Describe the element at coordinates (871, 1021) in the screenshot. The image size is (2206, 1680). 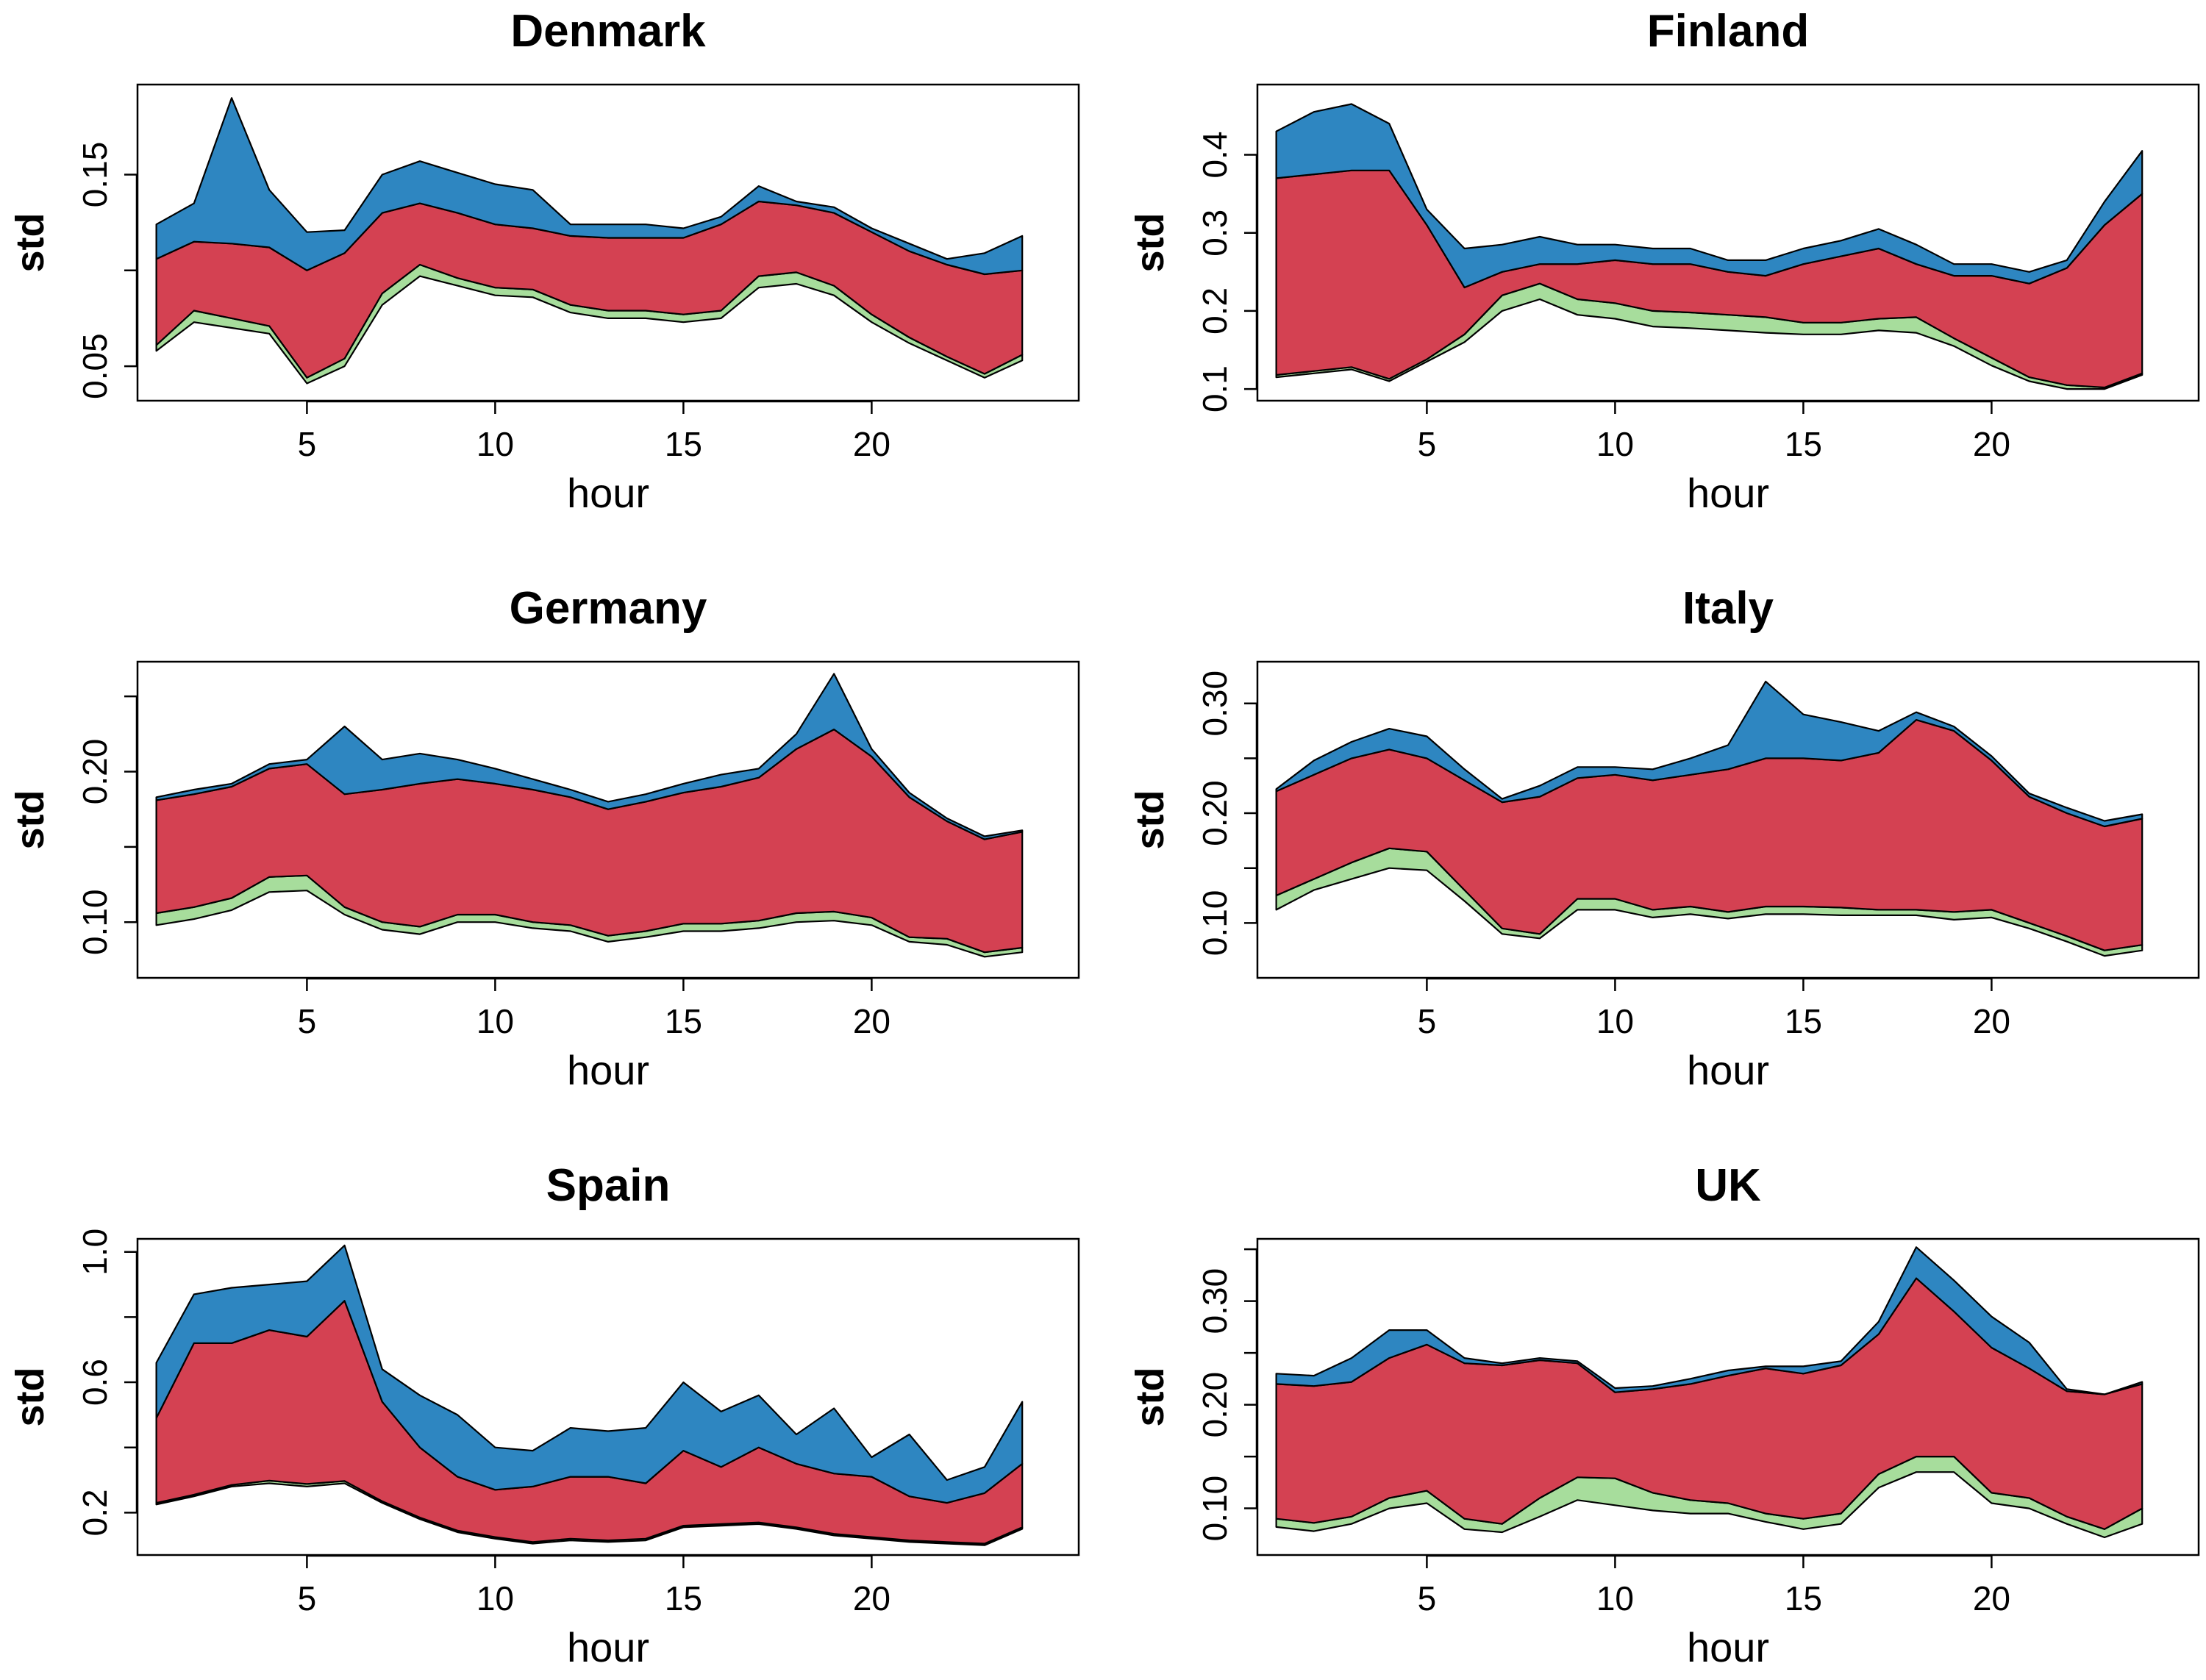
I see `x-tick-label-germany: 20` at that location.